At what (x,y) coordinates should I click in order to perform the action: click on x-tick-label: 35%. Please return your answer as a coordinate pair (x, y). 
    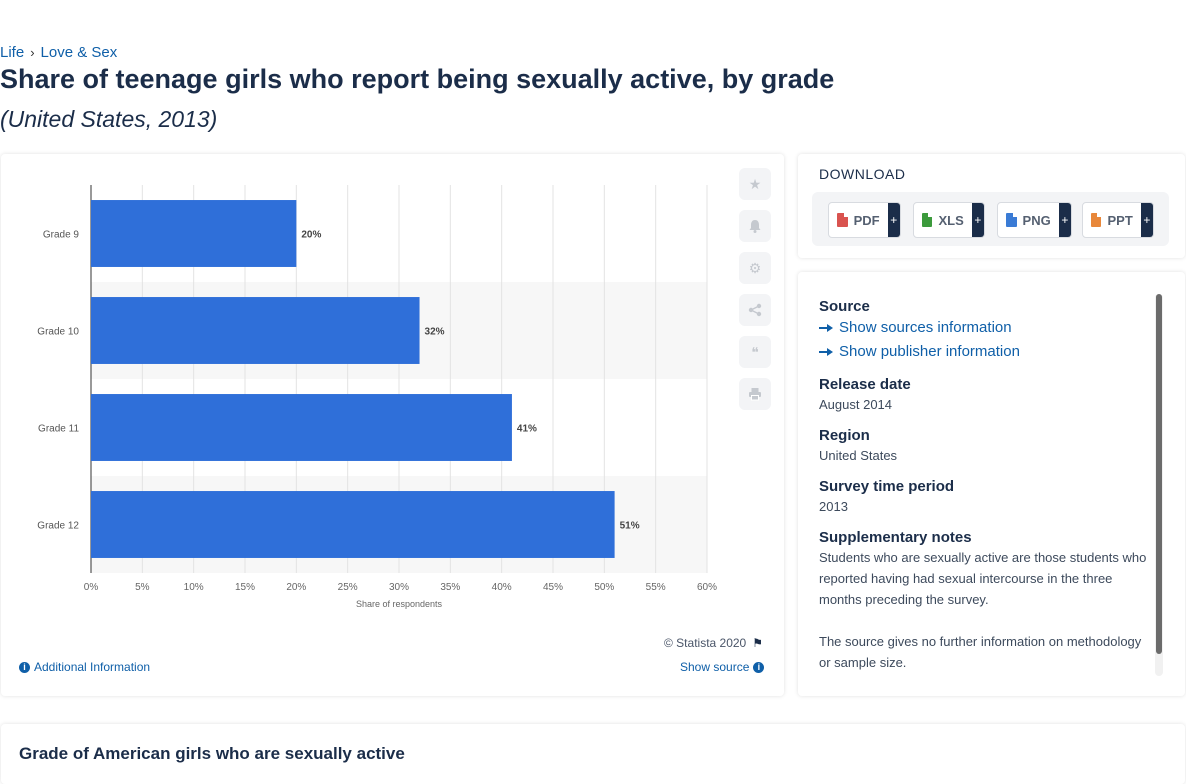
    Looking at the image, I should click on (450, 587).